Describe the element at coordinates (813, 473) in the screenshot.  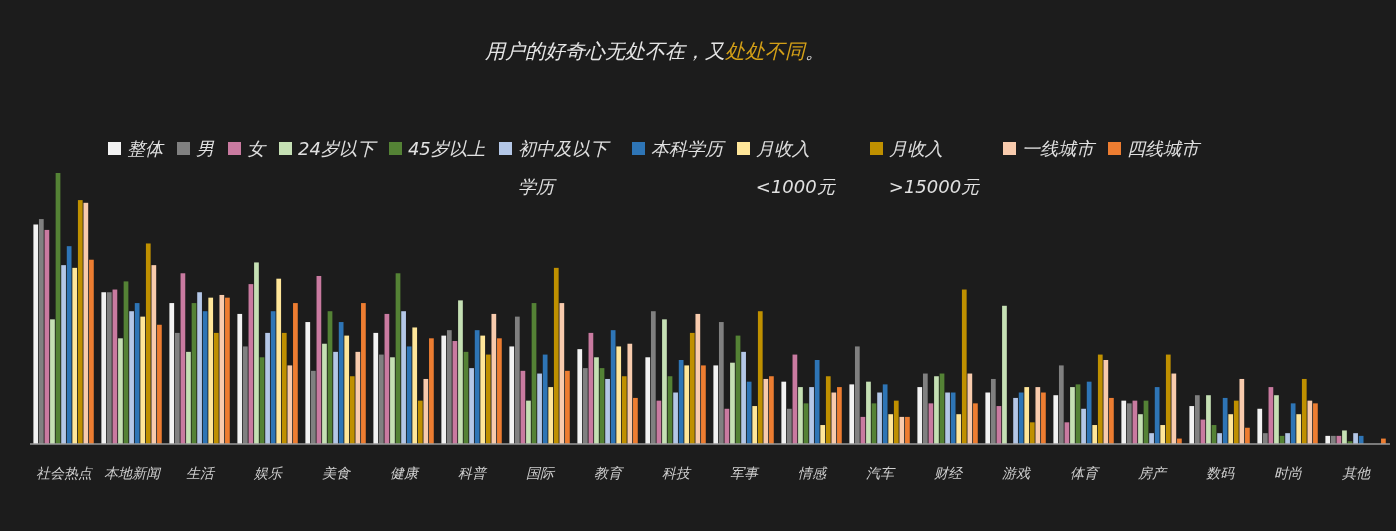
I see `x-tick-label: 情感` at that location.